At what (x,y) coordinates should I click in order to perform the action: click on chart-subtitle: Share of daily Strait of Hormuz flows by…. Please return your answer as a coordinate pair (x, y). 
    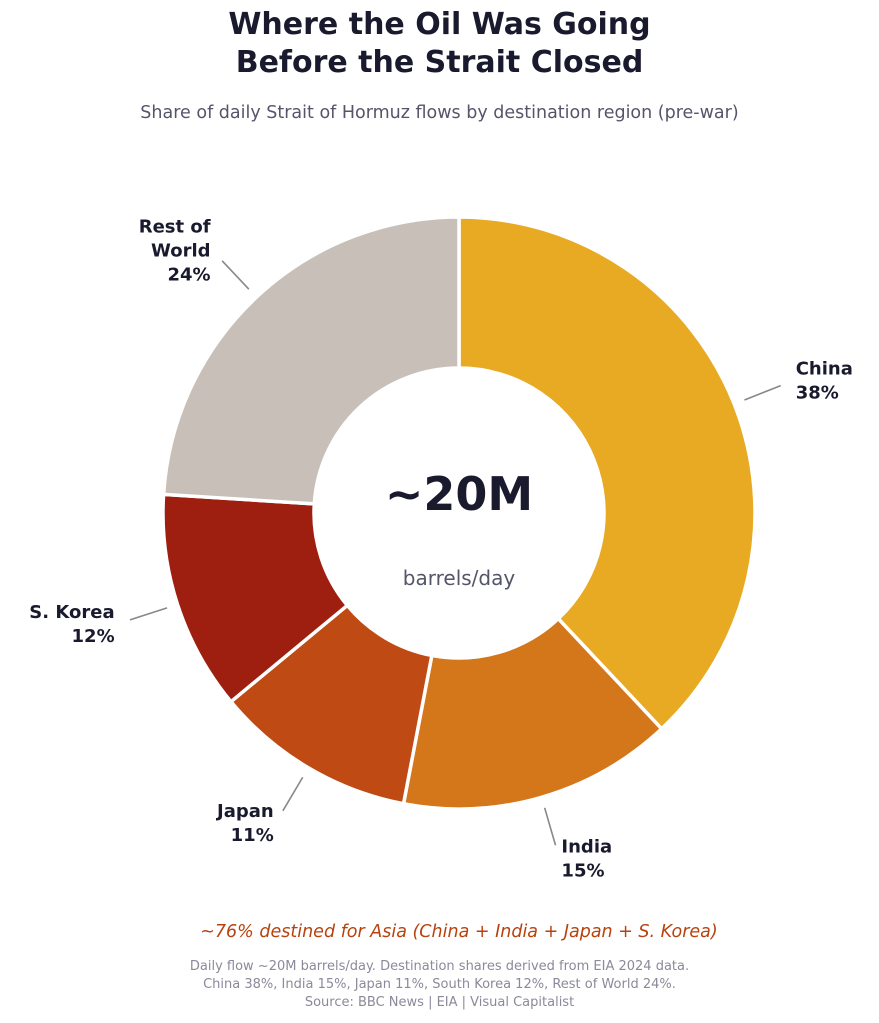
    Looking at the image, I should click on (439, 113).